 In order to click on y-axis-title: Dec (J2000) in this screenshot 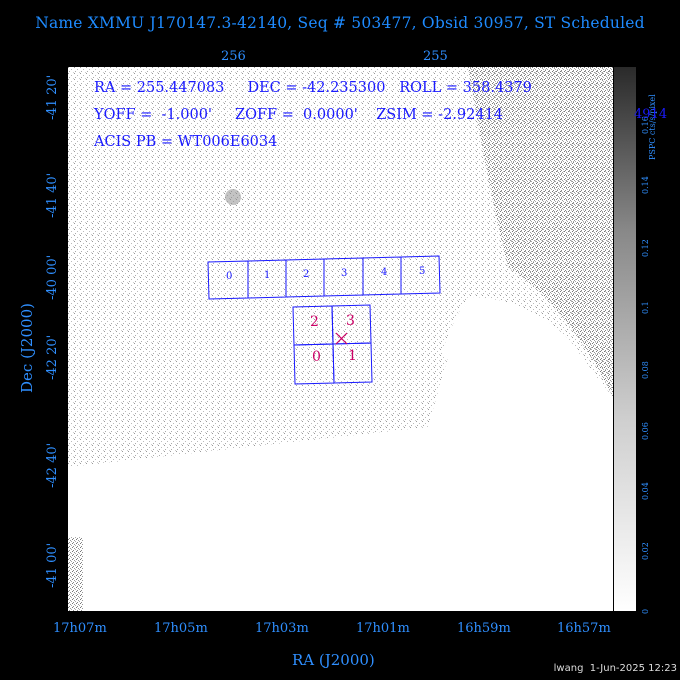, I will do `click(27, 348)`.